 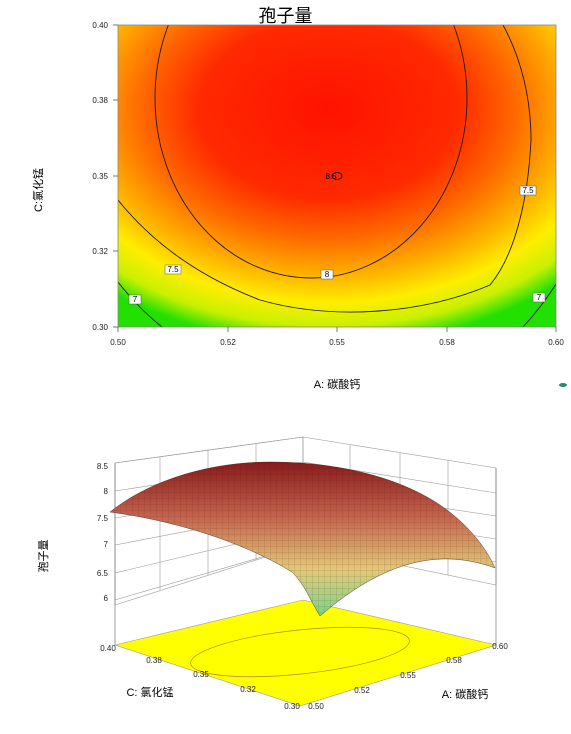 What do you see at coordinates (106, 598) in the screenshot?
I see `z-tick-label: 6` at bounding box center [106, 598].